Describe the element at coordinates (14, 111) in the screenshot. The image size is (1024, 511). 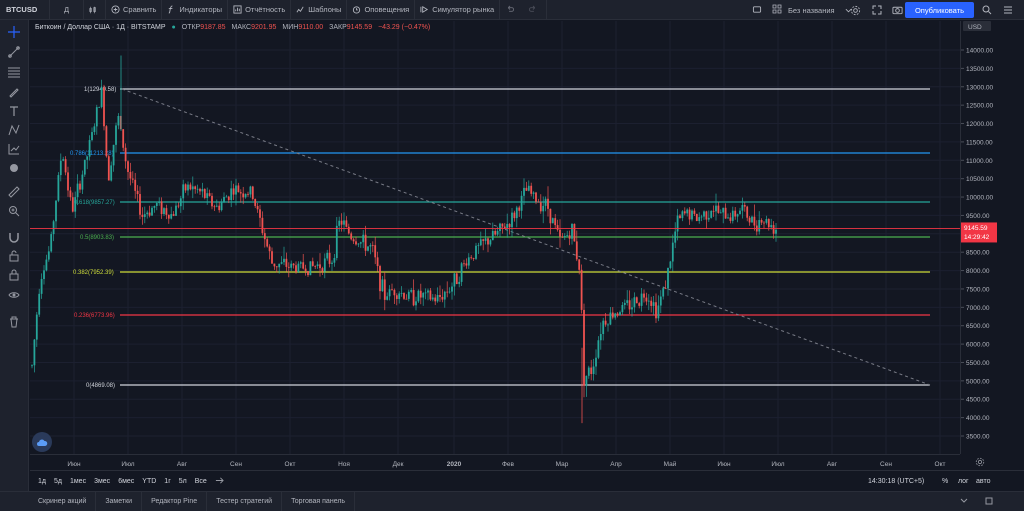
I see `text-icon` at that location.